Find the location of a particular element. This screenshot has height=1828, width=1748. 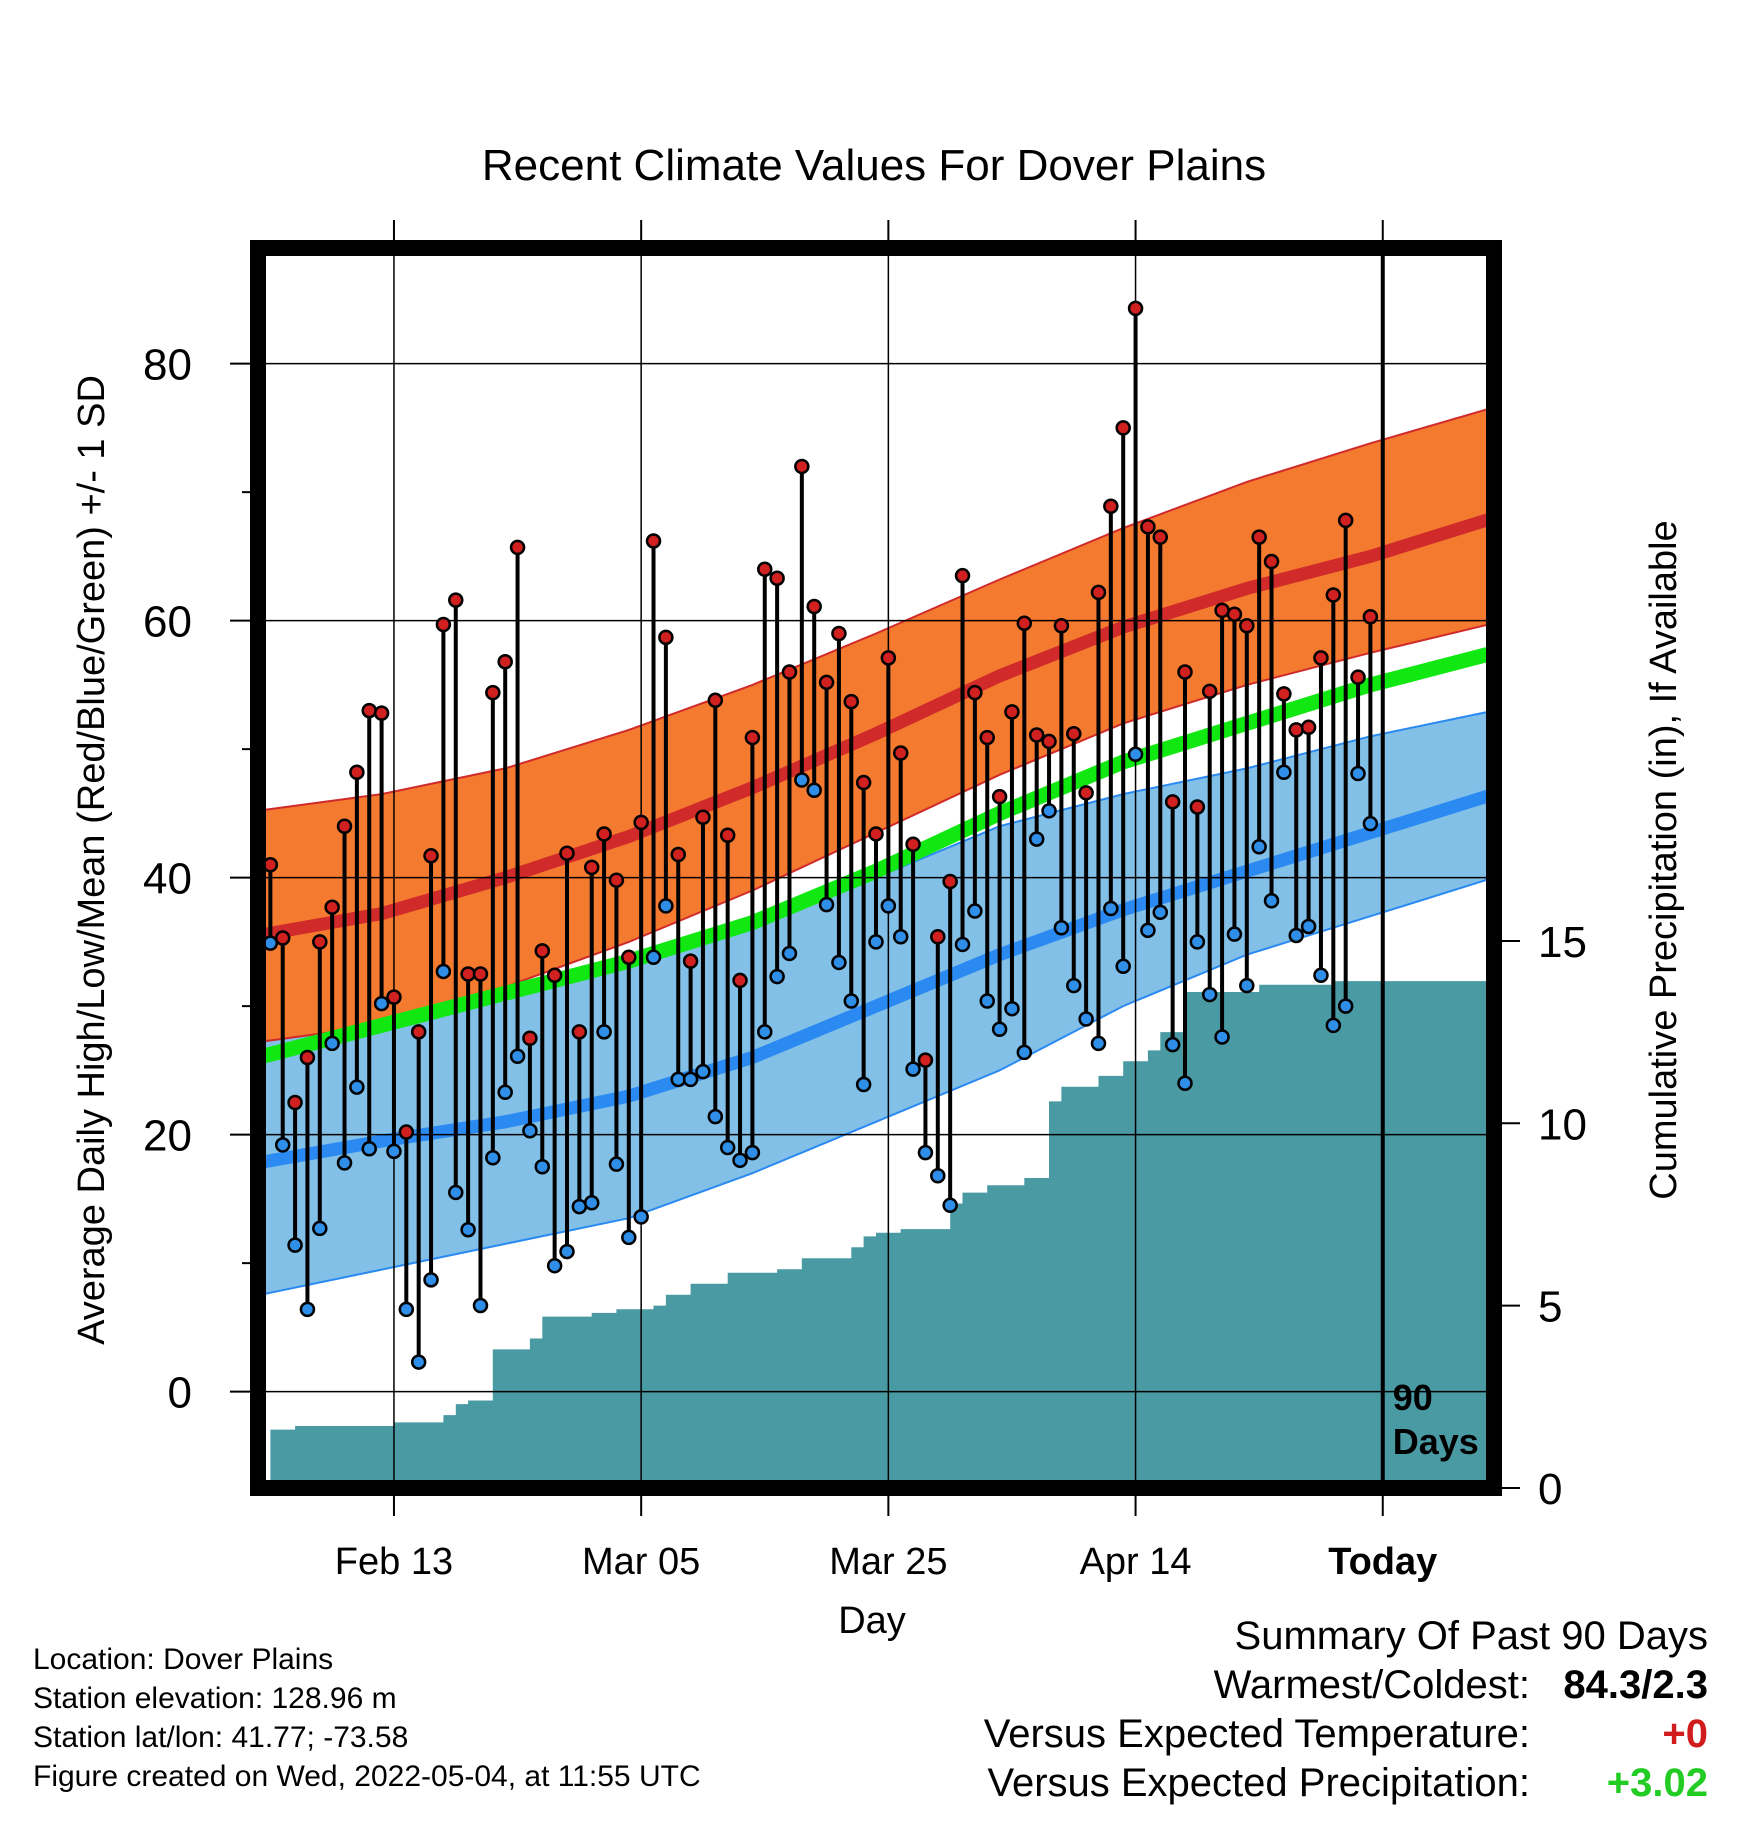

temperature-value: +0 is located at coordinates (1685, 1734).